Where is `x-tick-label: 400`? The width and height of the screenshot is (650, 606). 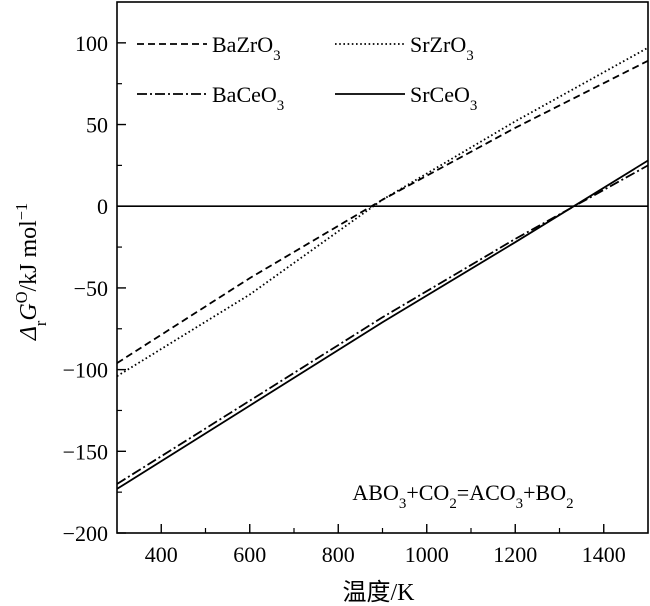
x-tick-label: 400 is located at coordinates (161, 554).